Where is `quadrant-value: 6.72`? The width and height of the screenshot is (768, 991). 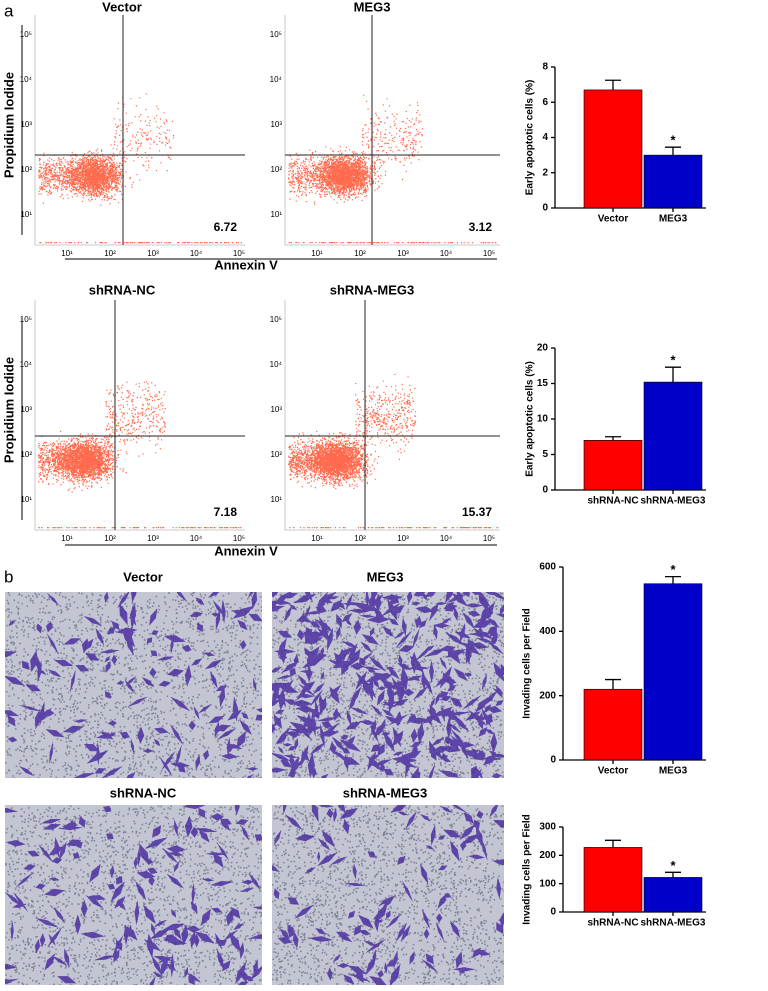
quadrant-value: 6.72 is located at coordinates (226, 227).